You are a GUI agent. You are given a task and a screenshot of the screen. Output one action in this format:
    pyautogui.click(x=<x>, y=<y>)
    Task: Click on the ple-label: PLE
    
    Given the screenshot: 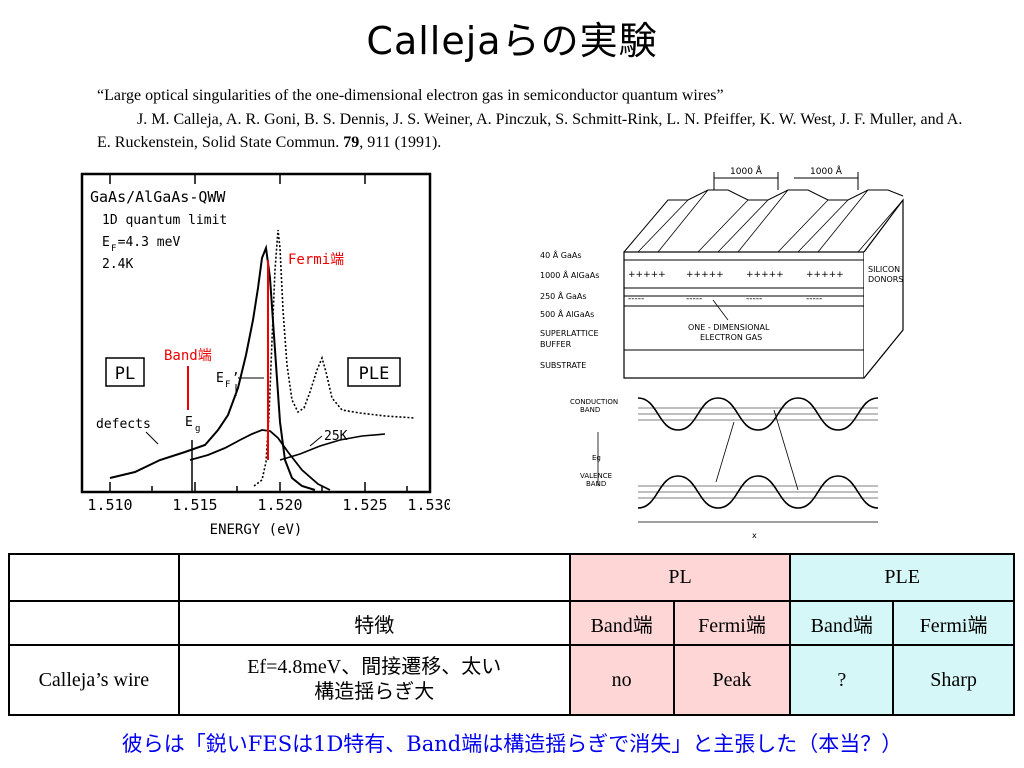 What is the action you would take?
    pyautogui.click(x=374, y=374)
    